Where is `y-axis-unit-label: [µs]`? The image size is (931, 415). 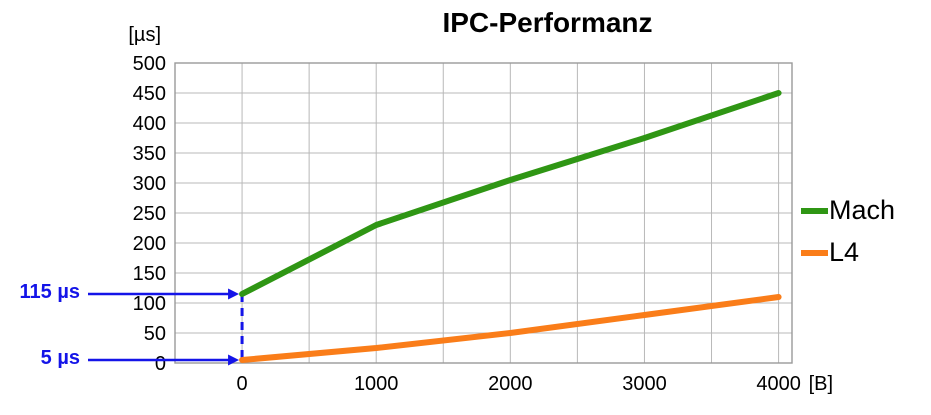
y-axis-unit-label: [µs] is located at coordinates (144, 35).